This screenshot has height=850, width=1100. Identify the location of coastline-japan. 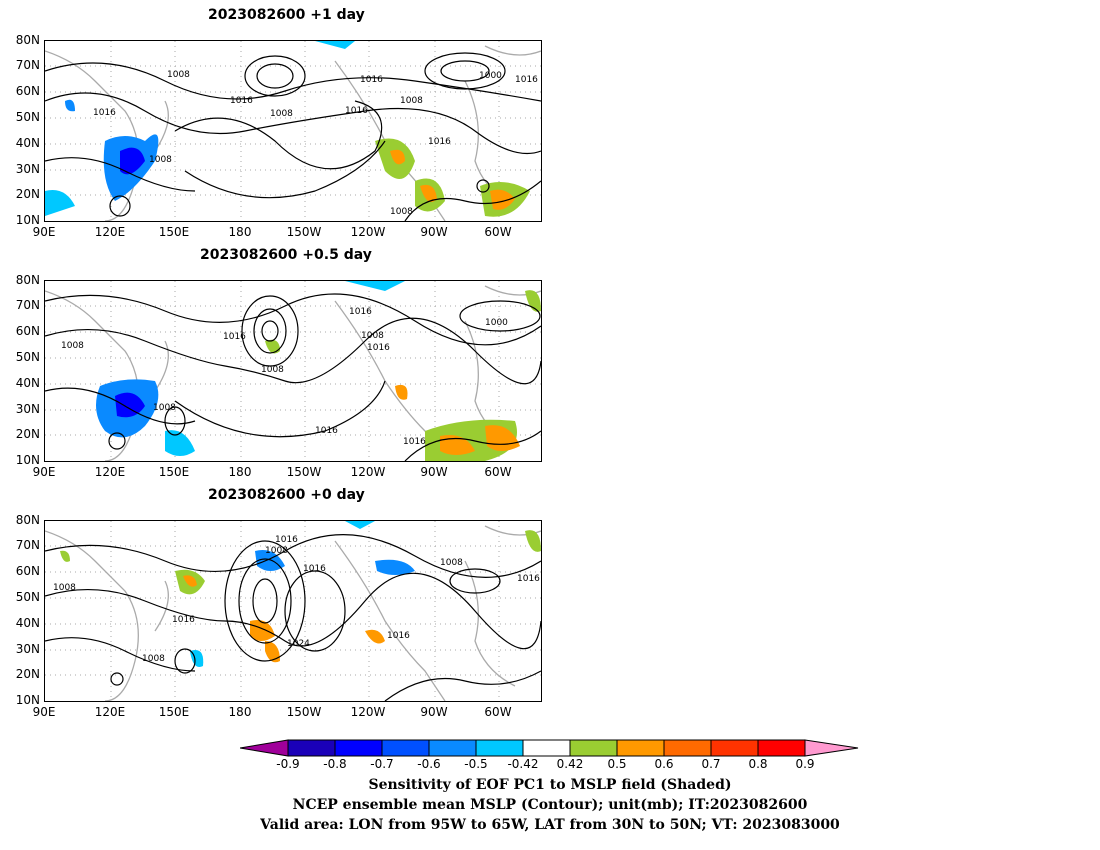
(161, 606).